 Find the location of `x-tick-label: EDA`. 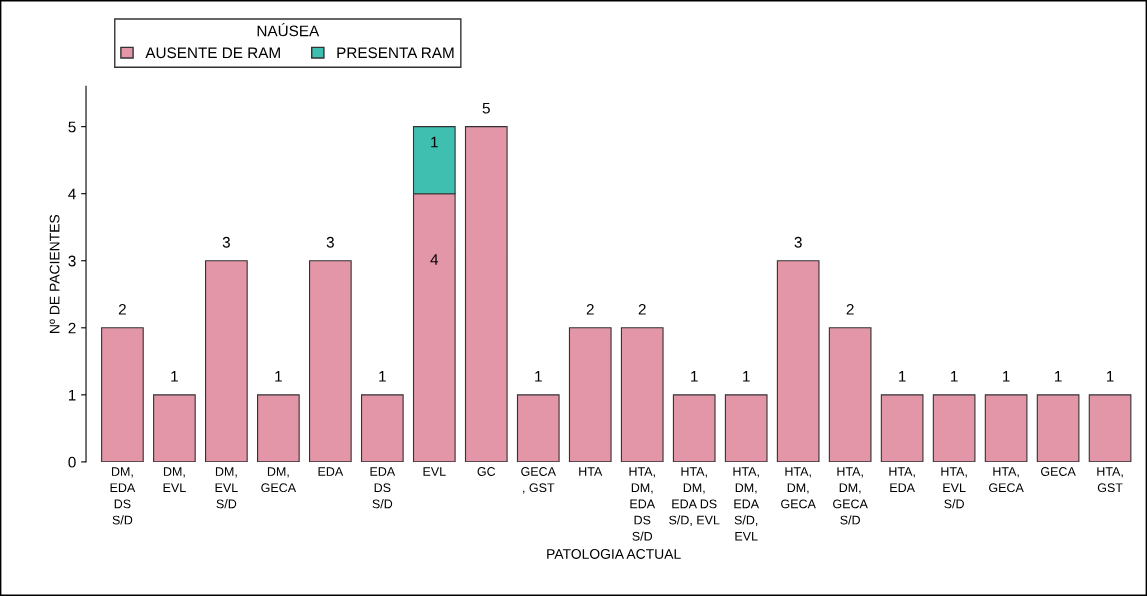

x-tick-label: EDA is located at coordinates (331, 471).